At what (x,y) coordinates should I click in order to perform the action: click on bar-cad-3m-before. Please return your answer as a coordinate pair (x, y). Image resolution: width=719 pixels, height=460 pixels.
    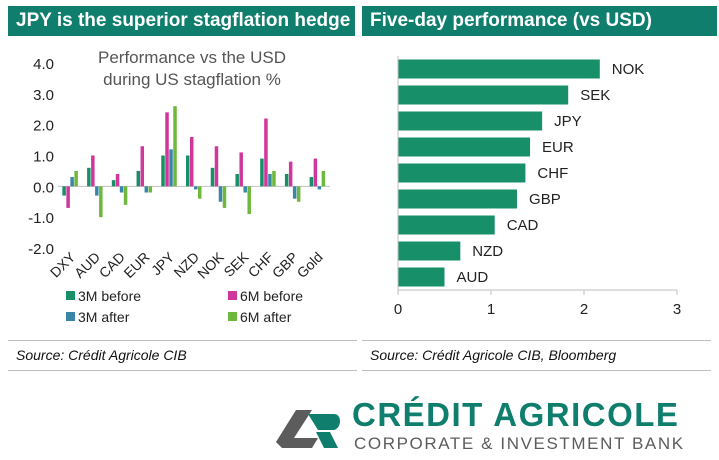
    Looking at the image, I should click on (113, 183).